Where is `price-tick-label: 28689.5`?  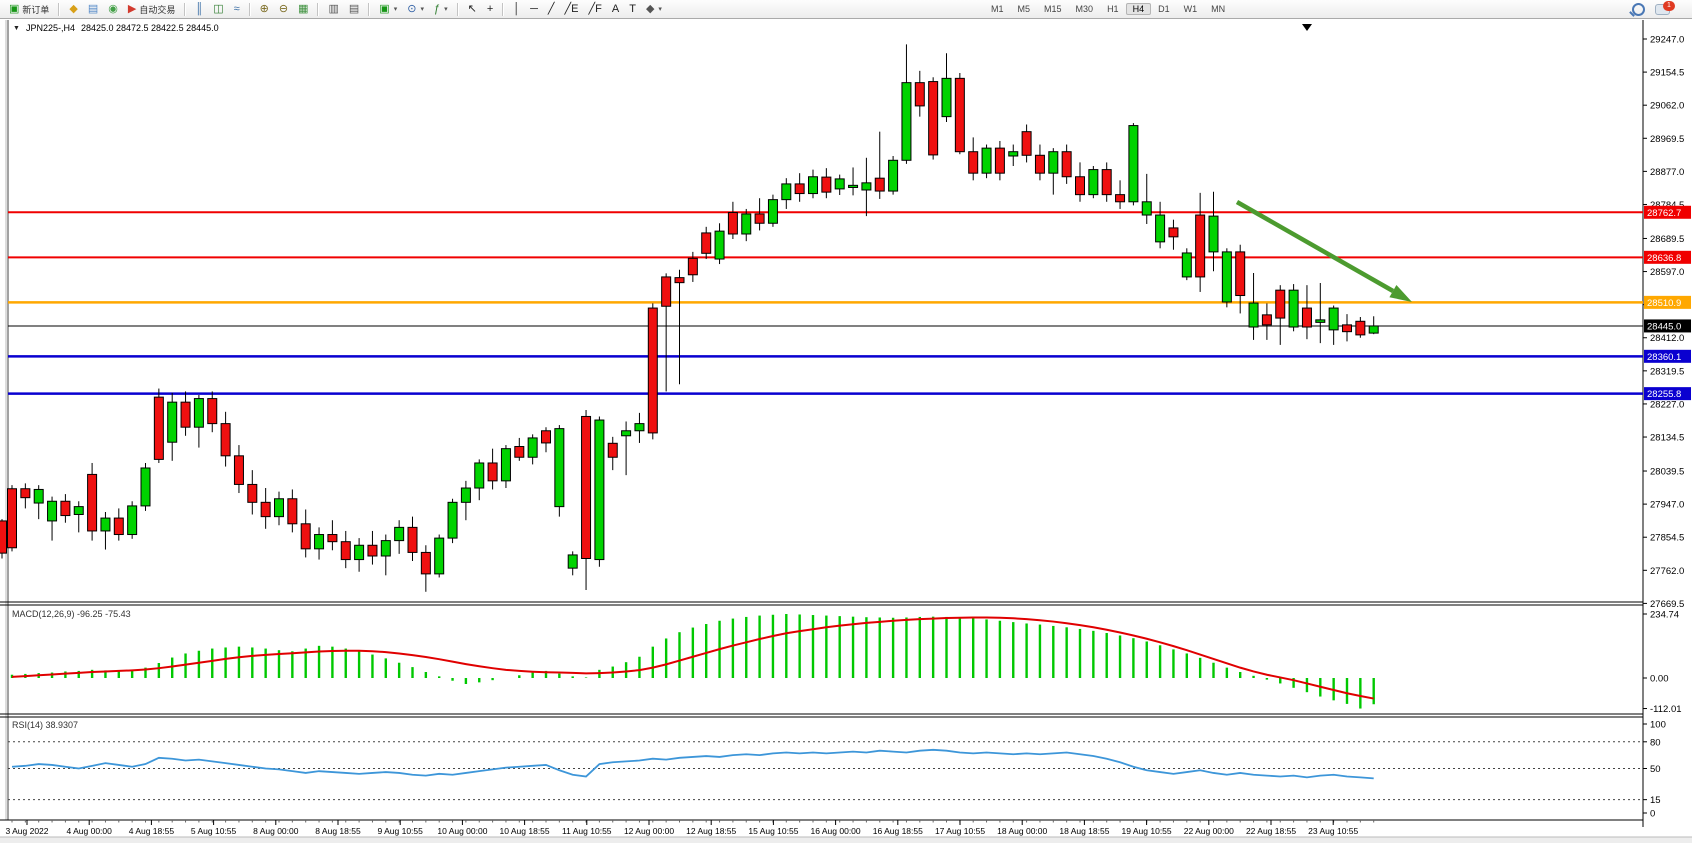
price-tick-label: 28689.5 is located at coordinates (1667, 239).